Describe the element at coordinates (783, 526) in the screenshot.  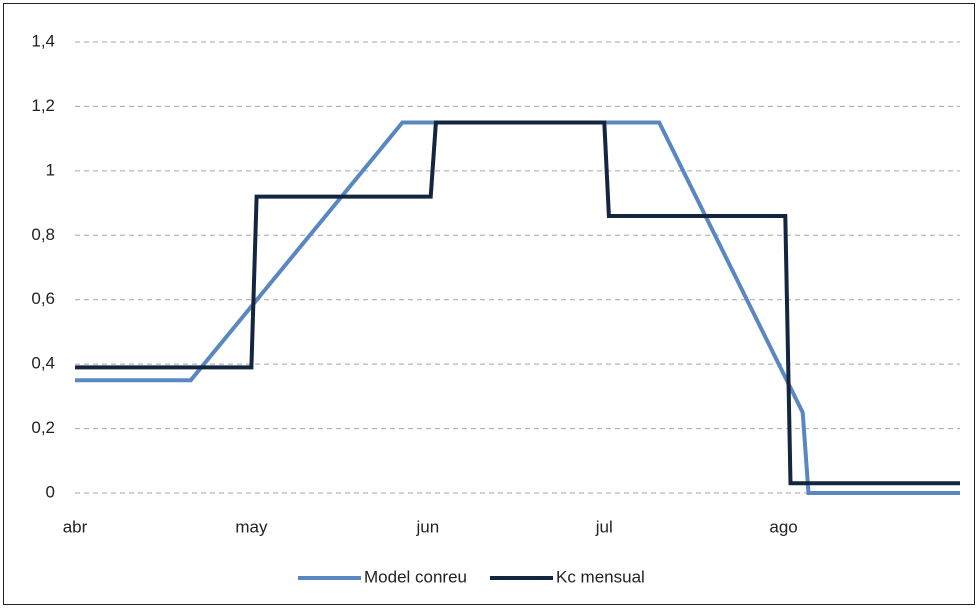
I see `x-tick-label: ago` at that location.